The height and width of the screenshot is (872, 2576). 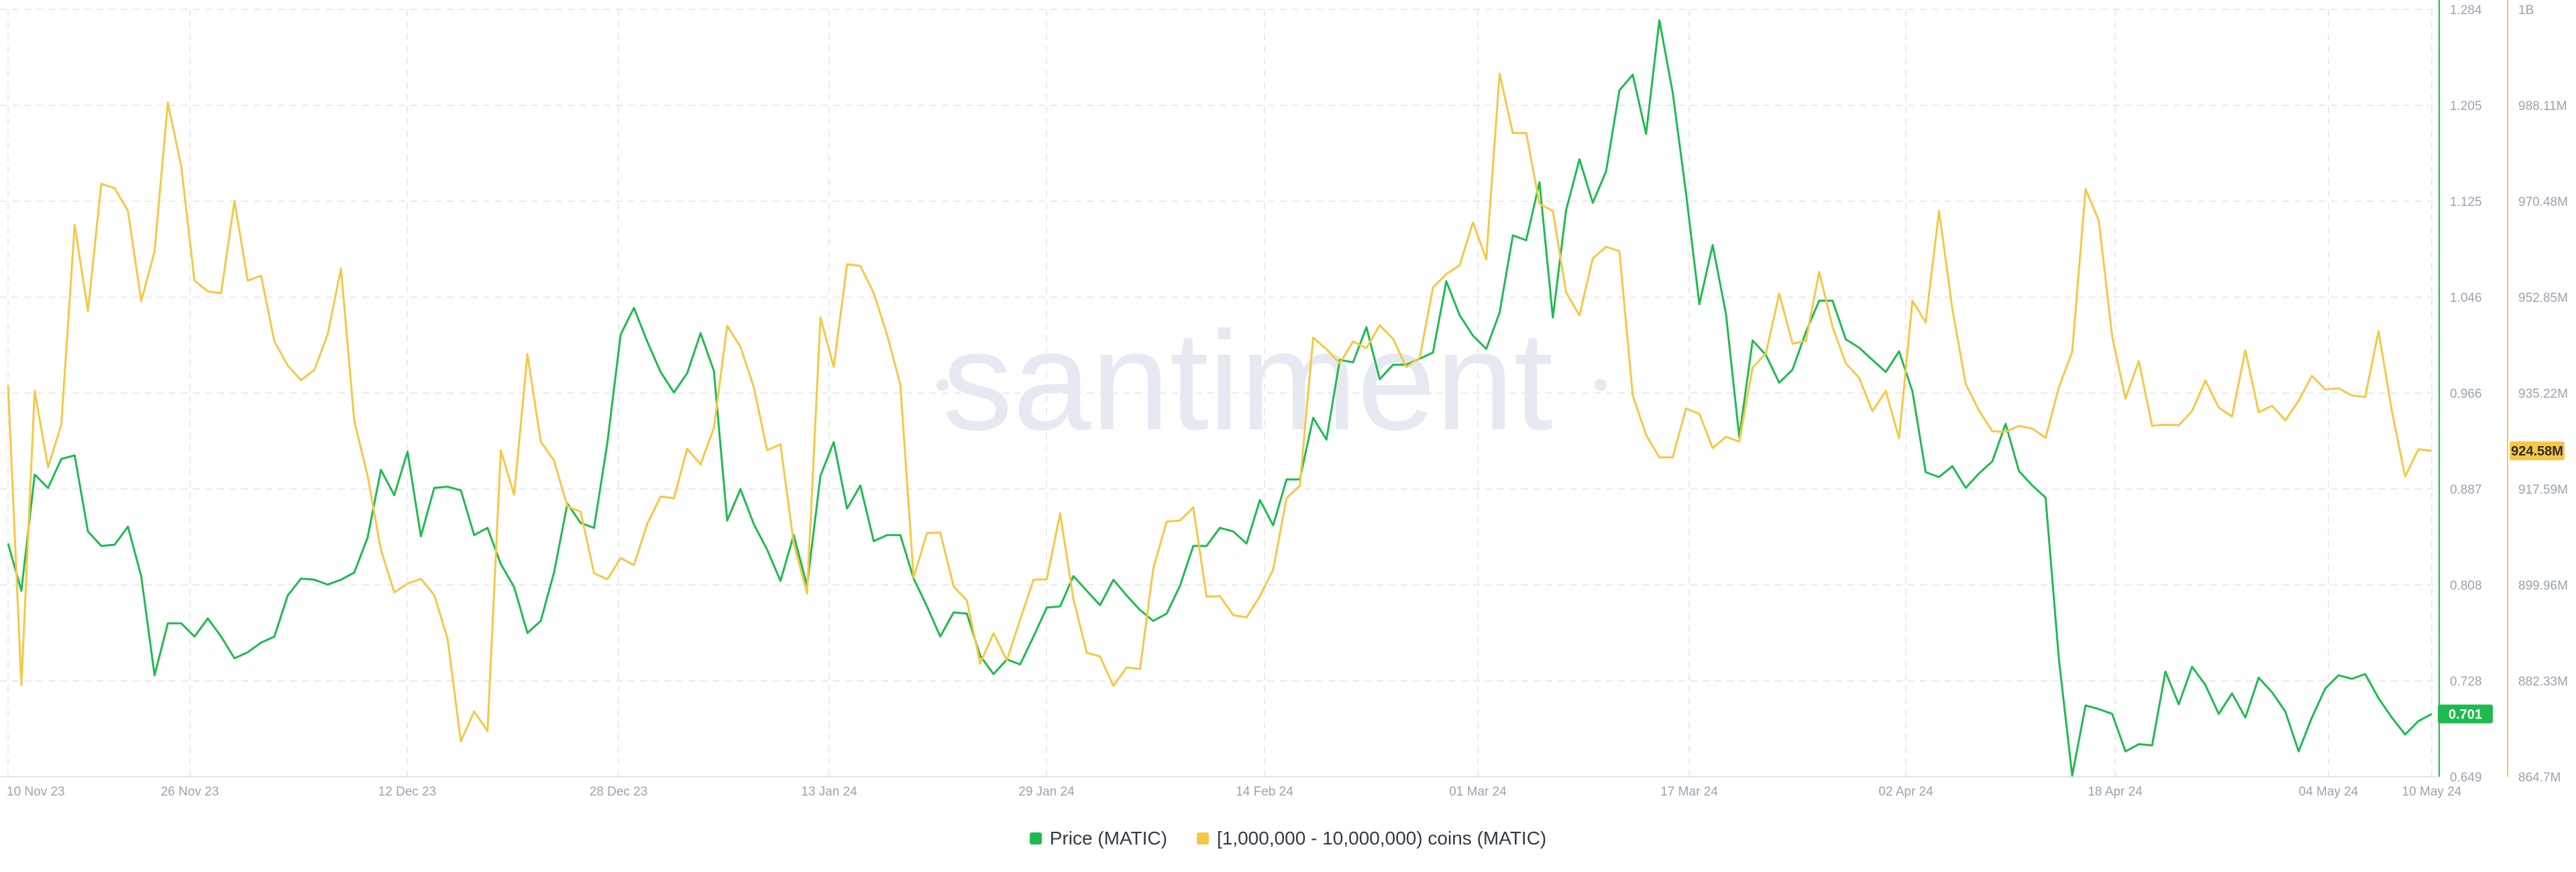 I want to click on x-axis-tick-label: 14 Feb 24, so click(x=1264, y=792).